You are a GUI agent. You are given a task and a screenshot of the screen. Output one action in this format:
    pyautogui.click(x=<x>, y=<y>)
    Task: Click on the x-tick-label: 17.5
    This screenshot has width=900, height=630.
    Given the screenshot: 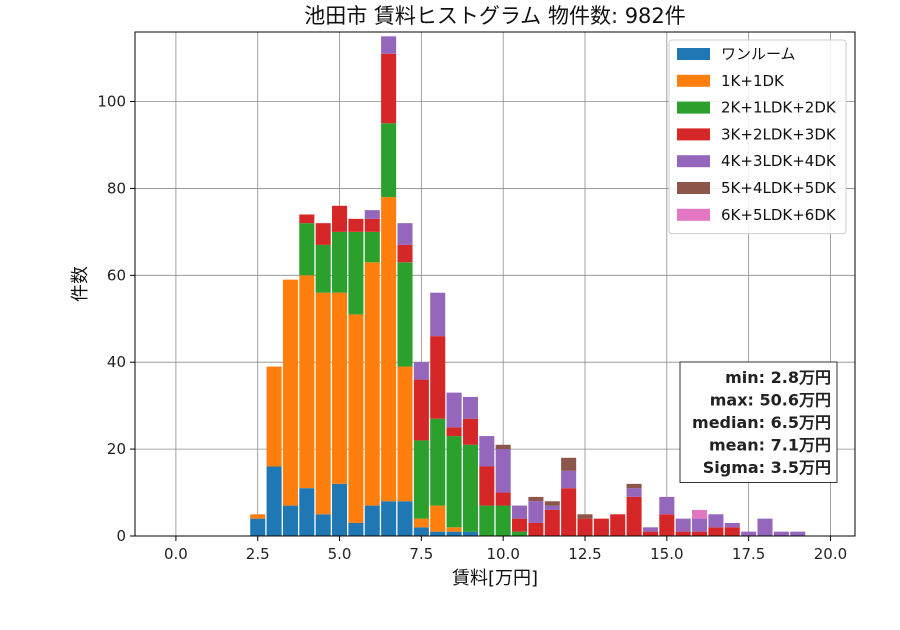 What is the action you would take?
    pyautogui.click(x=748, y=554)
    